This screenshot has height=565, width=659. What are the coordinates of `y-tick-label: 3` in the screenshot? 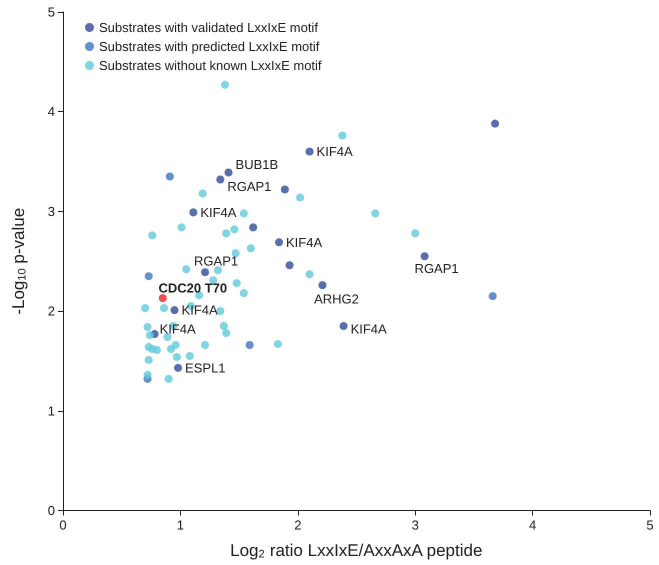 It's located at (51, 211).